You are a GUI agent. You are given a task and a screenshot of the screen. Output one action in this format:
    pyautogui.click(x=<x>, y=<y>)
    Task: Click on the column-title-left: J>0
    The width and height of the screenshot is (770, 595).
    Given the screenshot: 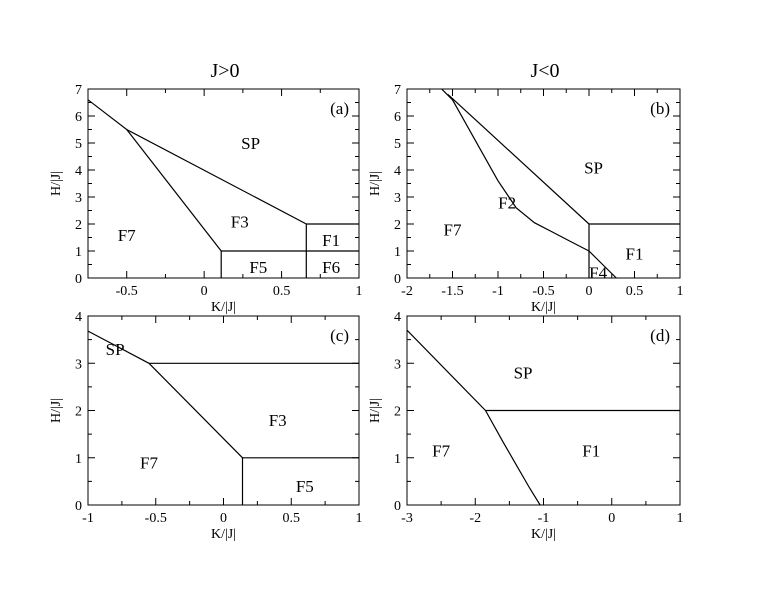 What is the action you would take?
    pyautogui.click(x=224, y=71)
    